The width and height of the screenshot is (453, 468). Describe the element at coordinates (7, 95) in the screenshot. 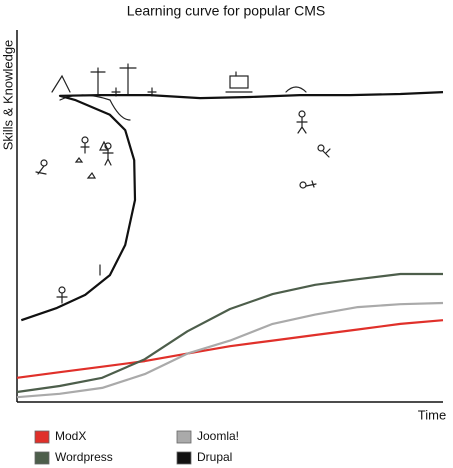

I see `y-axis-label: Skills & Knowledge` at that location.